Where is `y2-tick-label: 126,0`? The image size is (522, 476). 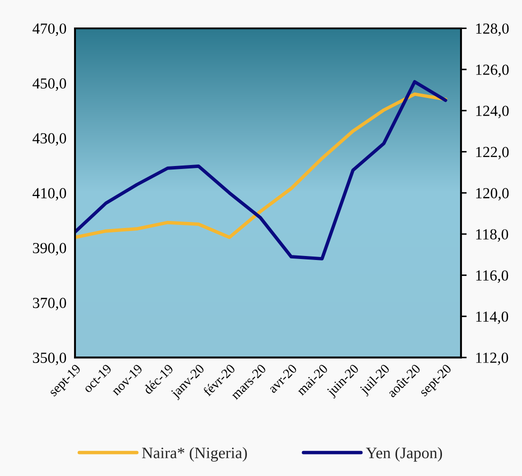
y2-tick-label: 126,0 is located at coordinates (492, 71).